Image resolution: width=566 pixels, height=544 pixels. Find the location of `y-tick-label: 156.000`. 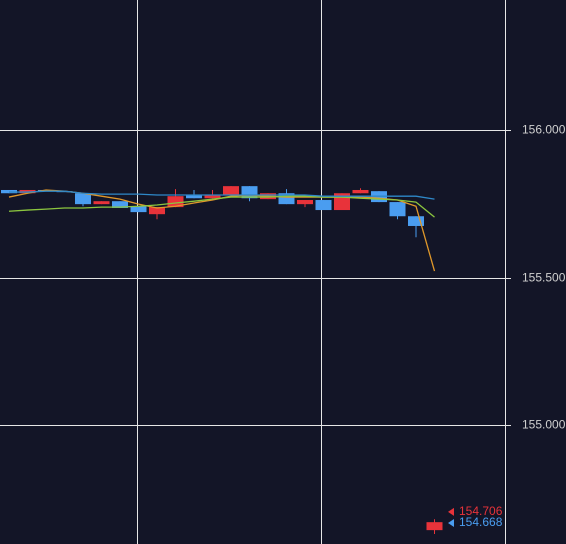

y-tick-label: 156.000 is located at coordinates (544, 130).